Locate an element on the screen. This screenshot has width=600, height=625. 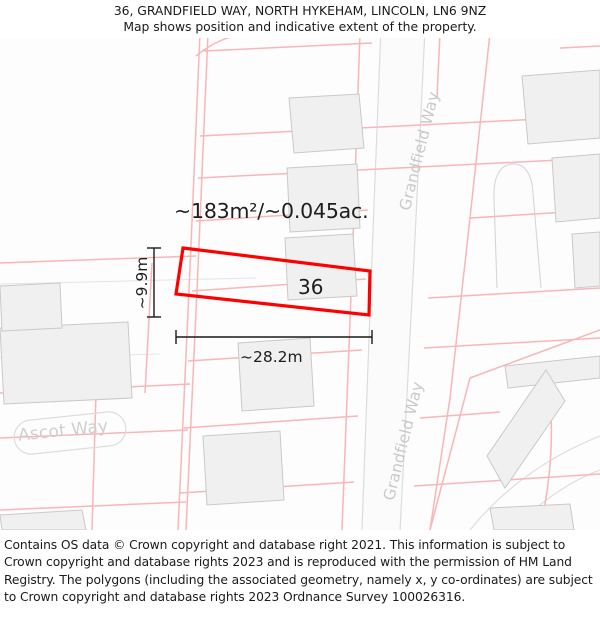
parcel-east-spine is located at coordinates (460, 284).